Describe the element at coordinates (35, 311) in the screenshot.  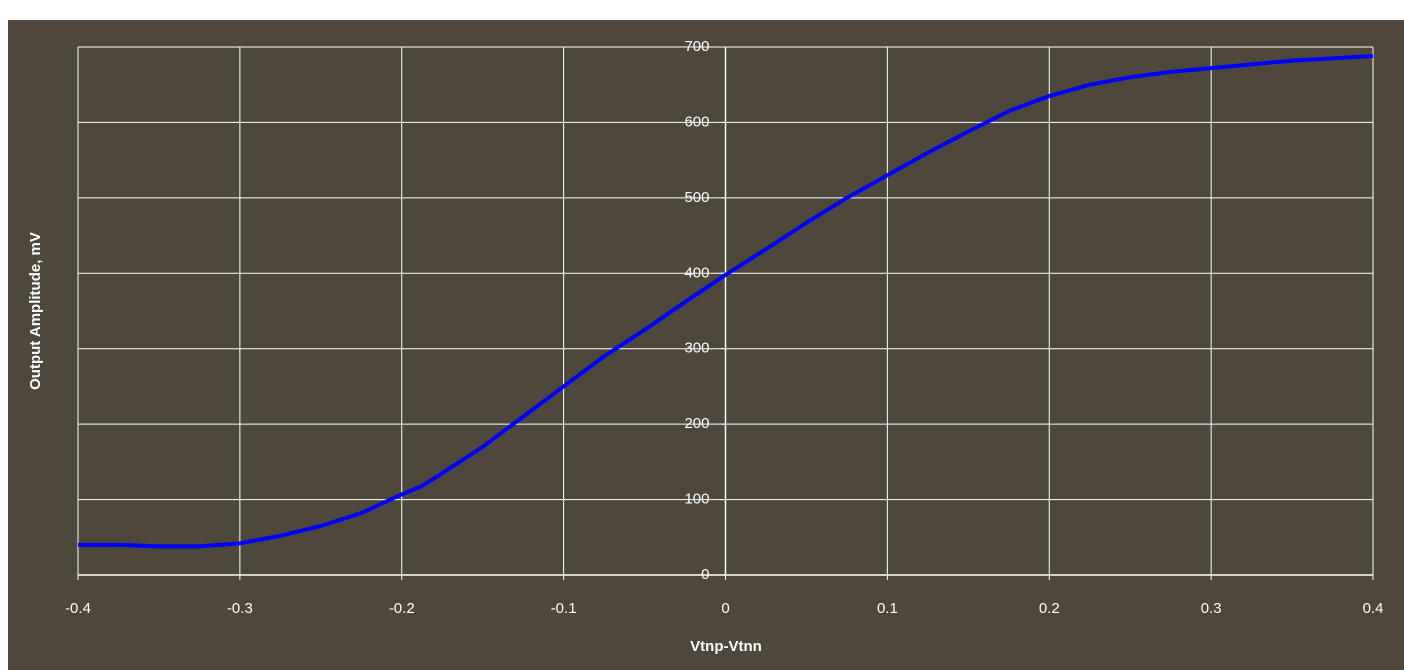
I see `y-axis-title: Output Amplitude, mV` at that location.